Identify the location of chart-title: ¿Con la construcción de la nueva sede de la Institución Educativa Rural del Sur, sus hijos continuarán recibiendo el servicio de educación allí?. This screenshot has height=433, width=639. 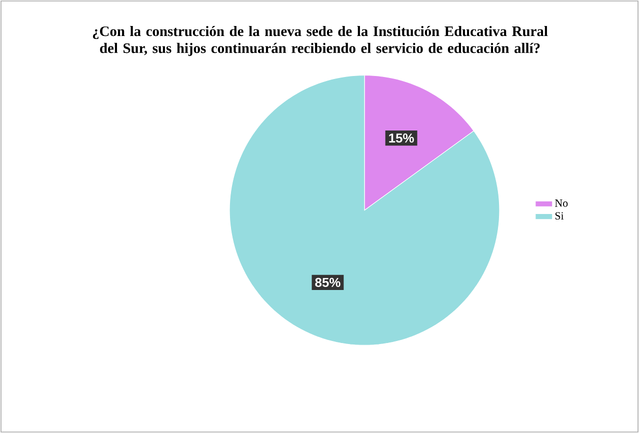
(320, 41).